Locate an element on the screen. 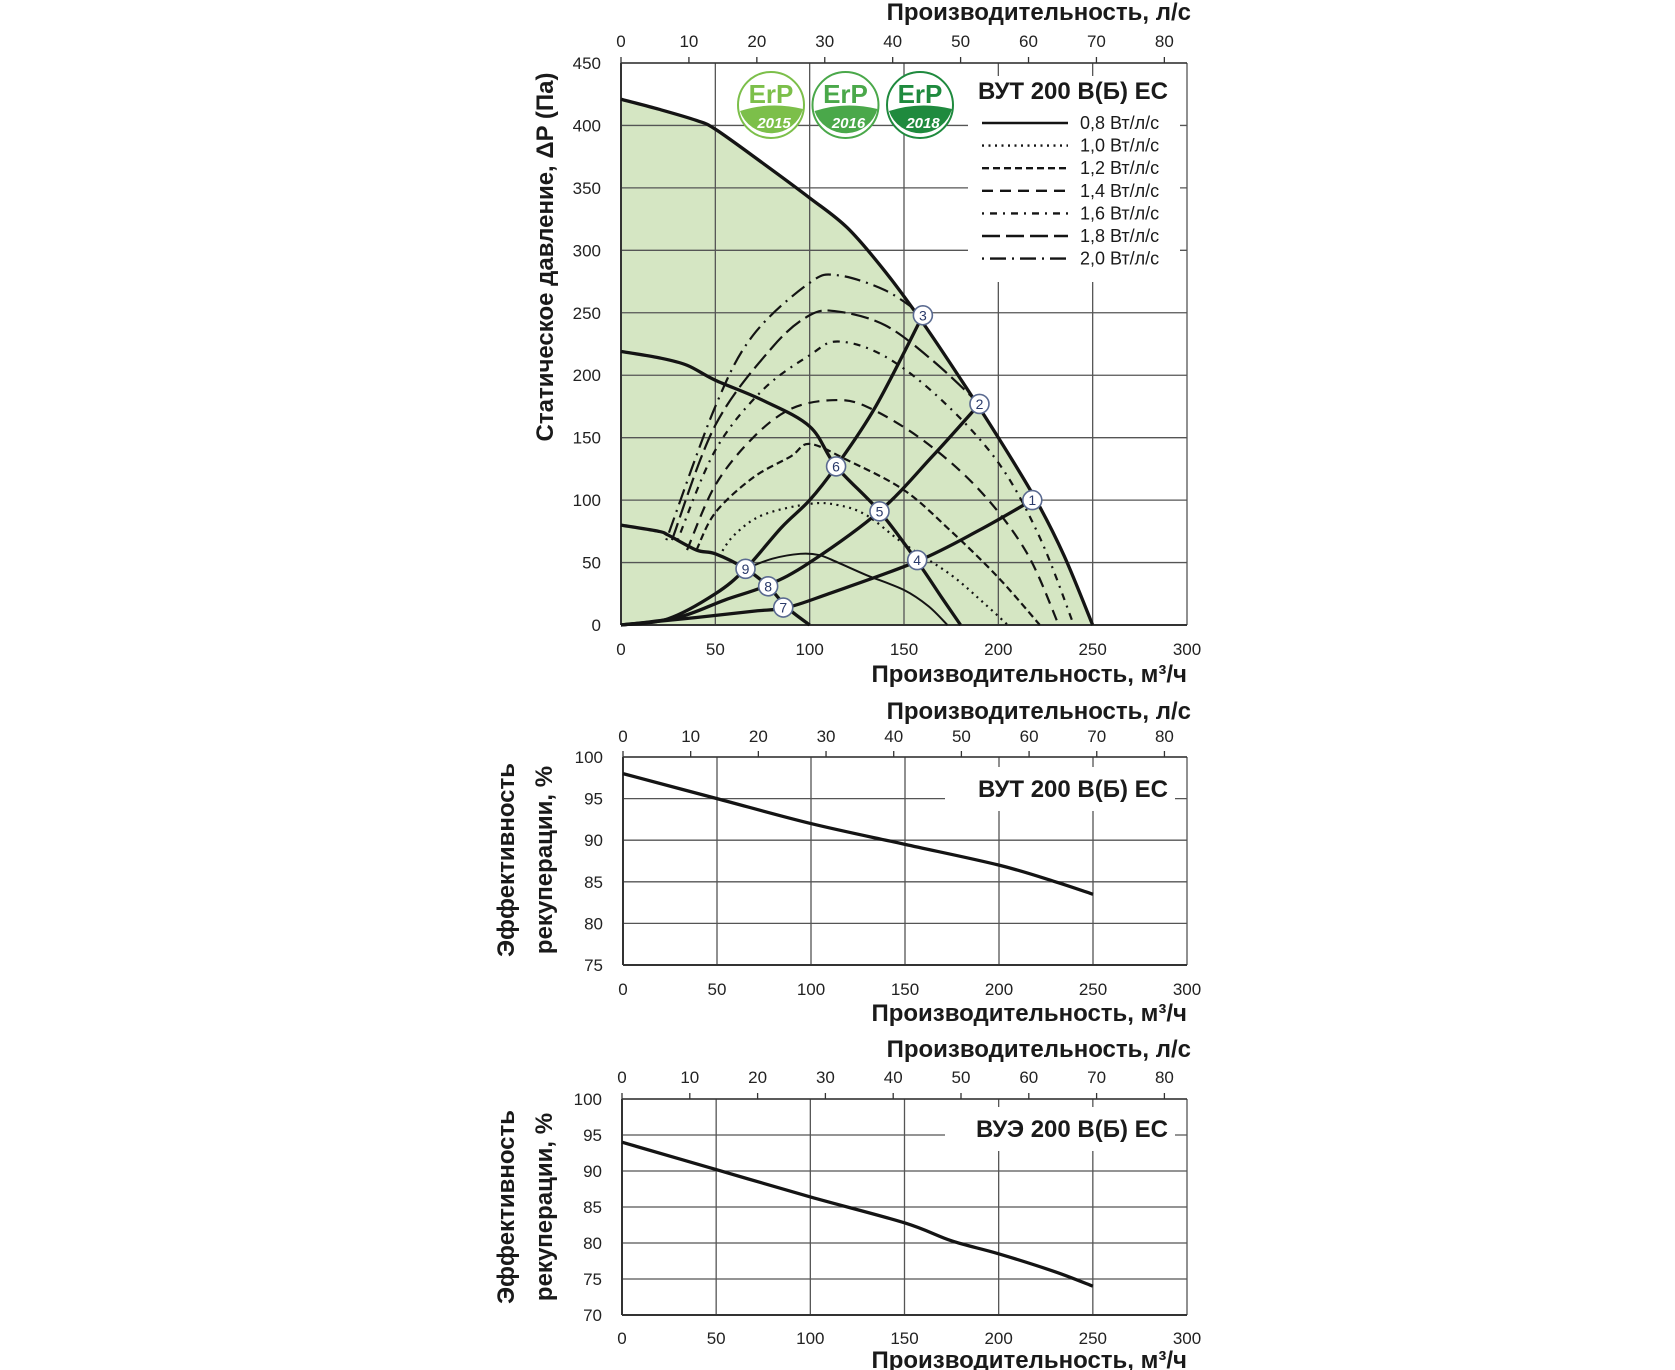 The width and height of the screenshot is (1675, 1370). marker-label: 1 is located at coordinates (1032, 500).